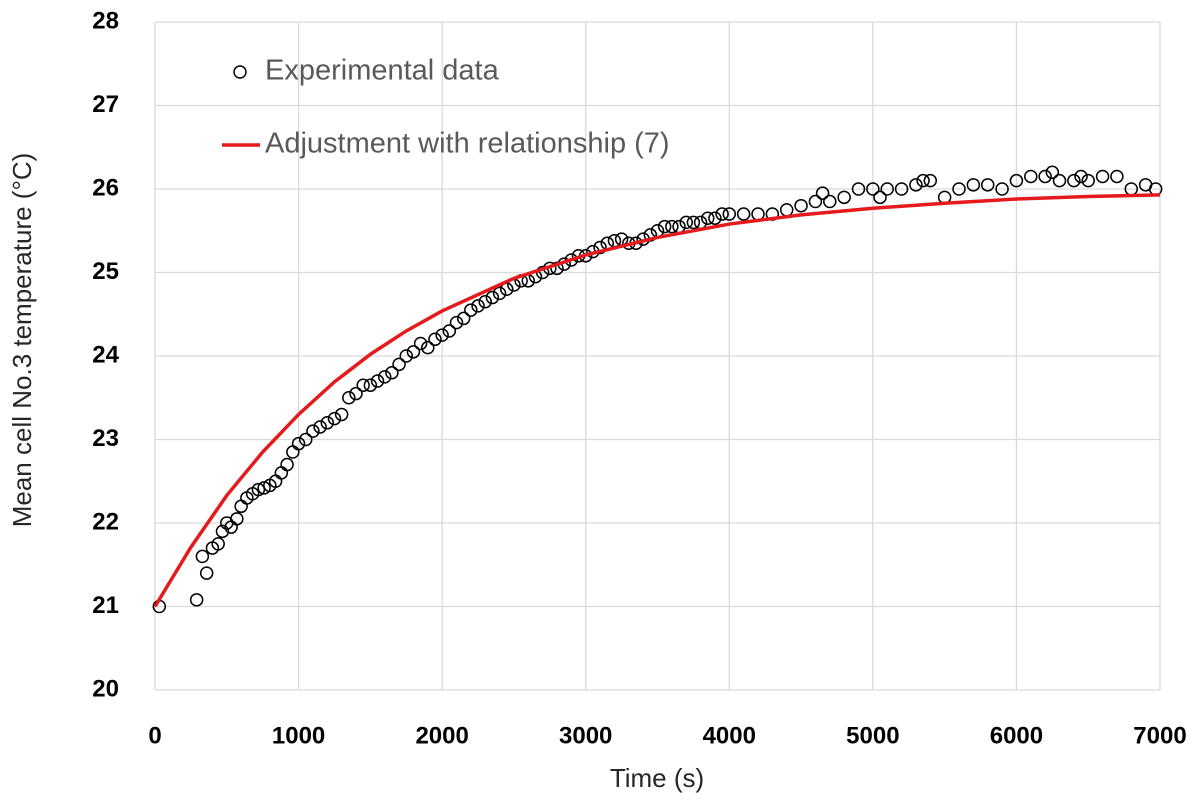  Describe the element at coordinates (22, 340) in the screenshot. I see `y-axis-label: Mean cell No.3 temperature (°C)` at that location.